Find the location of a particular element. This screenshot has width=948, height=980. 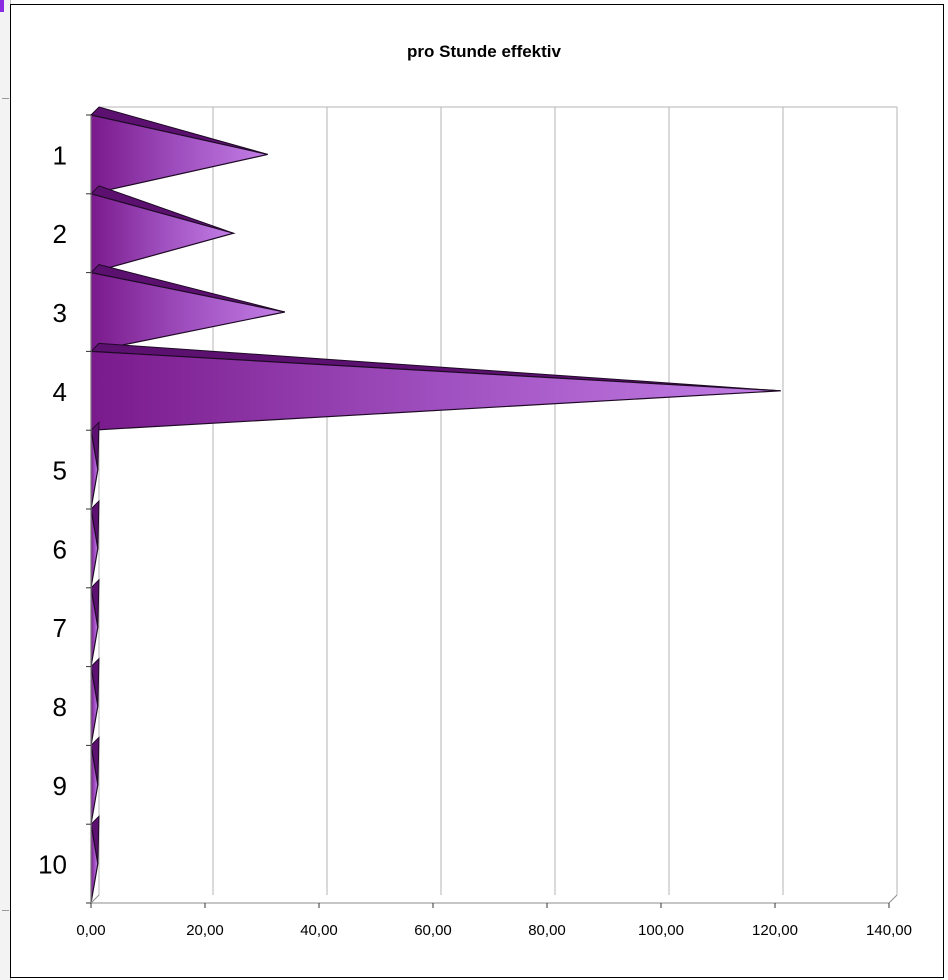

category-label: 9 is located at coordinates (60, 786).